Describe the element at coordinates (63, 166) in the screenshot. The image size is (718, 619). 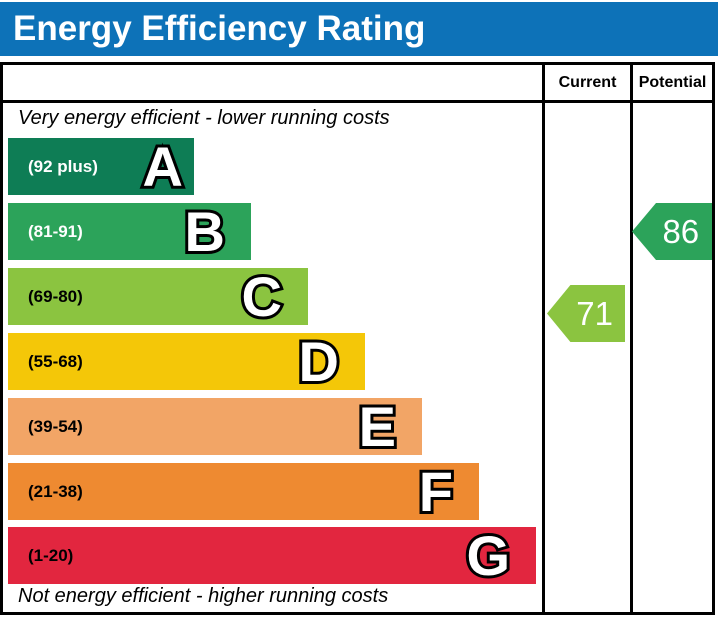
I see `band-range-label: (92 plus)` at that location.